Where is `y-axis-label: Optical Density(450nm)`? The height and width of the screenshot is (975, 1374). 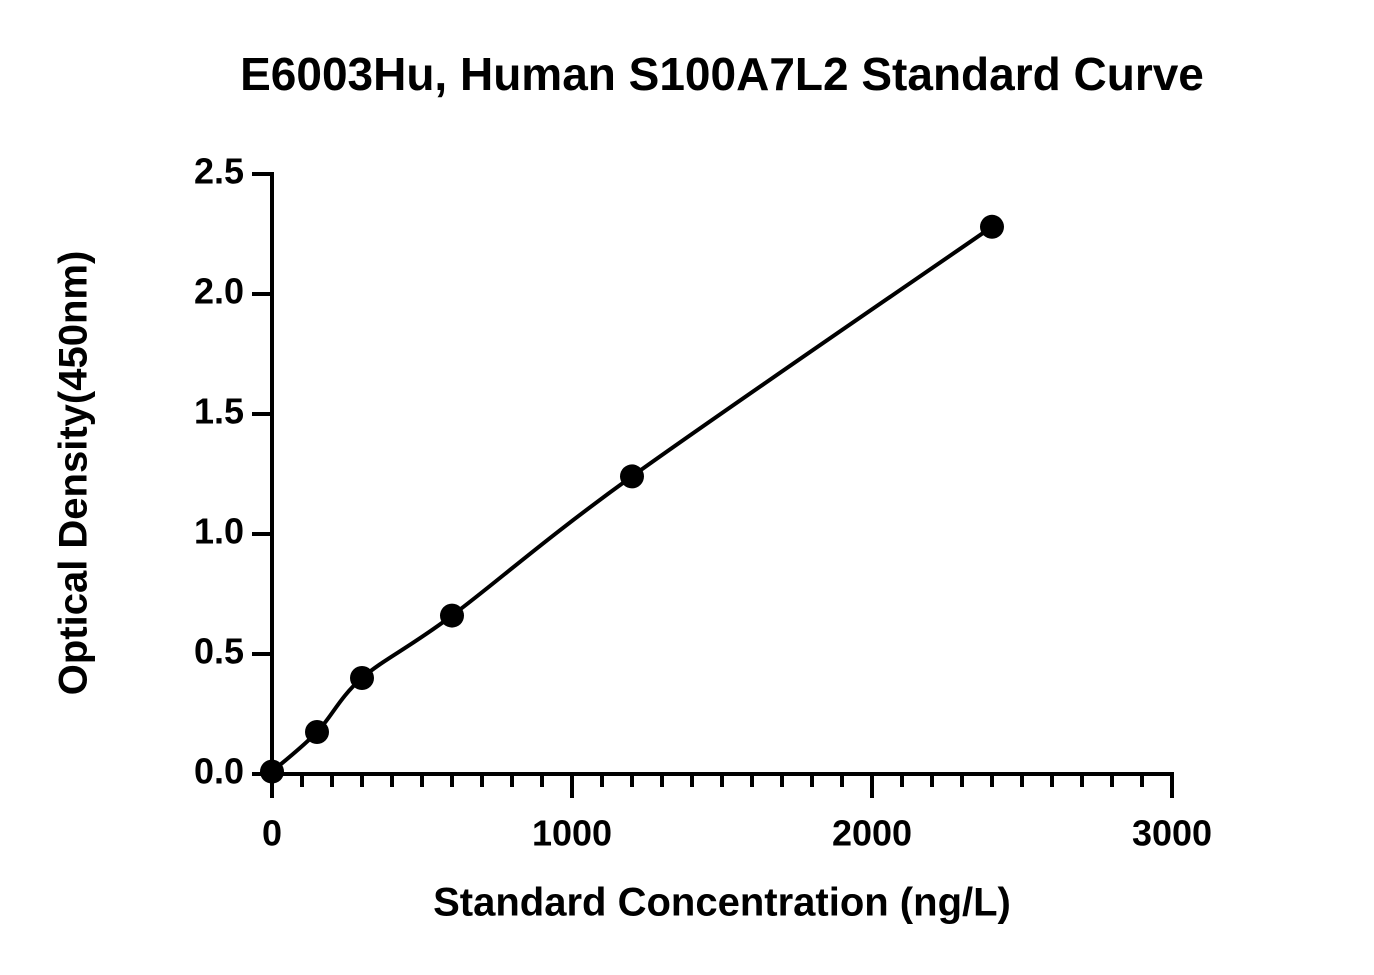
y-axis-label: Optical Density(450nm) is located at coordinates (74, 473).